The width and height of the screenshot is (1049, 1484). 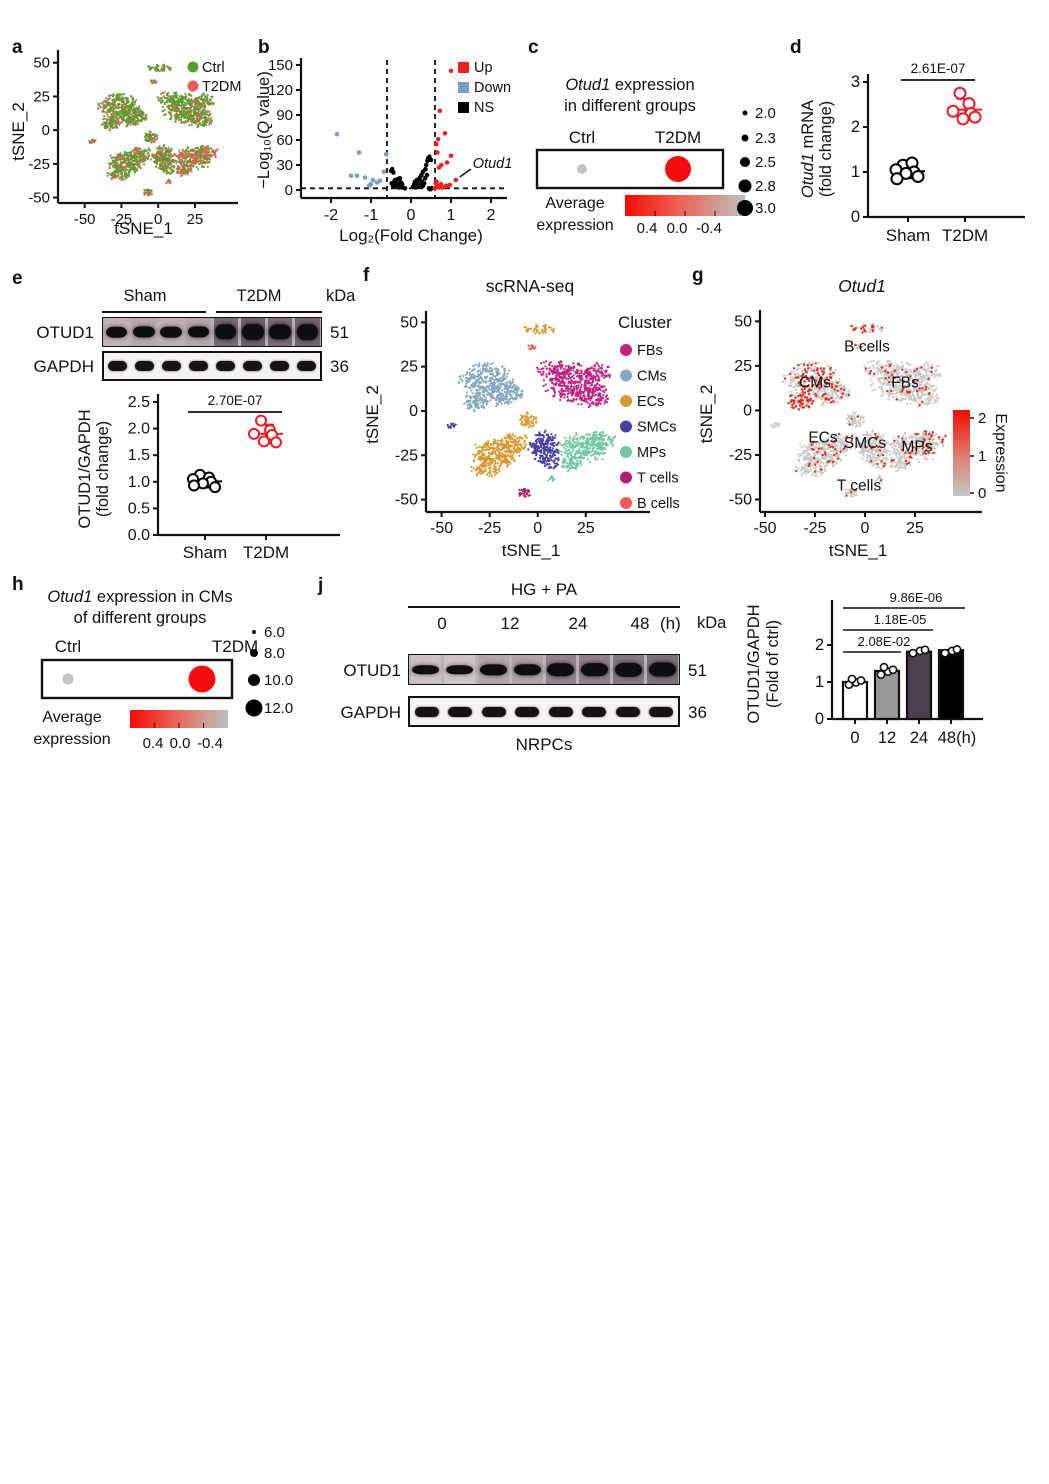 What do you see at coordinates (544, 669) in the screenshot?
I see `otud1-blot-lanes-j` at bounding box center [544, 669].